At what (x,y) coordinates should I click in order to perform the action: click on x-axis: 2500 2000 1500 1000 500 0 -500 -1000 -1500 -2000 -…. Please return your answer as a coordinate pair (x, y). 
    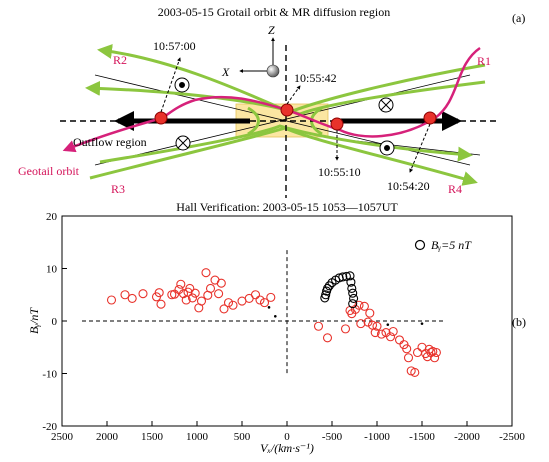
    Looking at the image, I should click on (288, 432).